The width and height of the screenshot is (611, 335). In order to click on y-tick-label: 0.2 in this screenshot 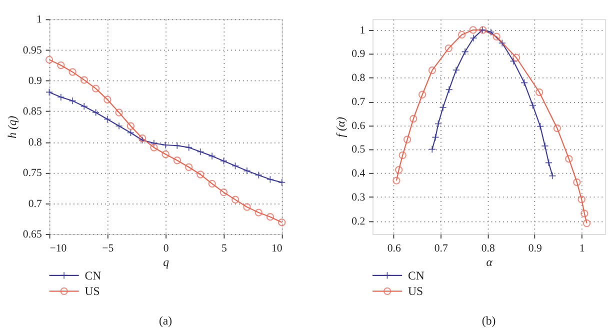, I will do `click(359, 221)`.